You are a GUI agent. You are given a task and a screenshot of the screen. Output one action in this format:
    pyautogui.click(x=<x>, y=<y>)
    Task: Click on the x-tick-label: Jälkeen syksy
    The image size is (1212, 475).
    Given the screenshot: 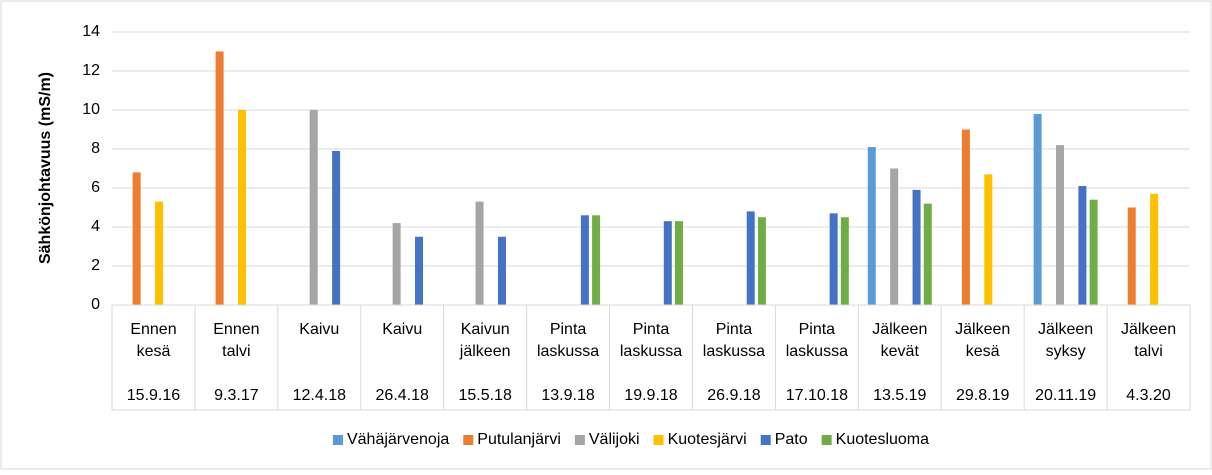 What is the action you would take?
    pyautogui.click(x=1065, y=340)
    